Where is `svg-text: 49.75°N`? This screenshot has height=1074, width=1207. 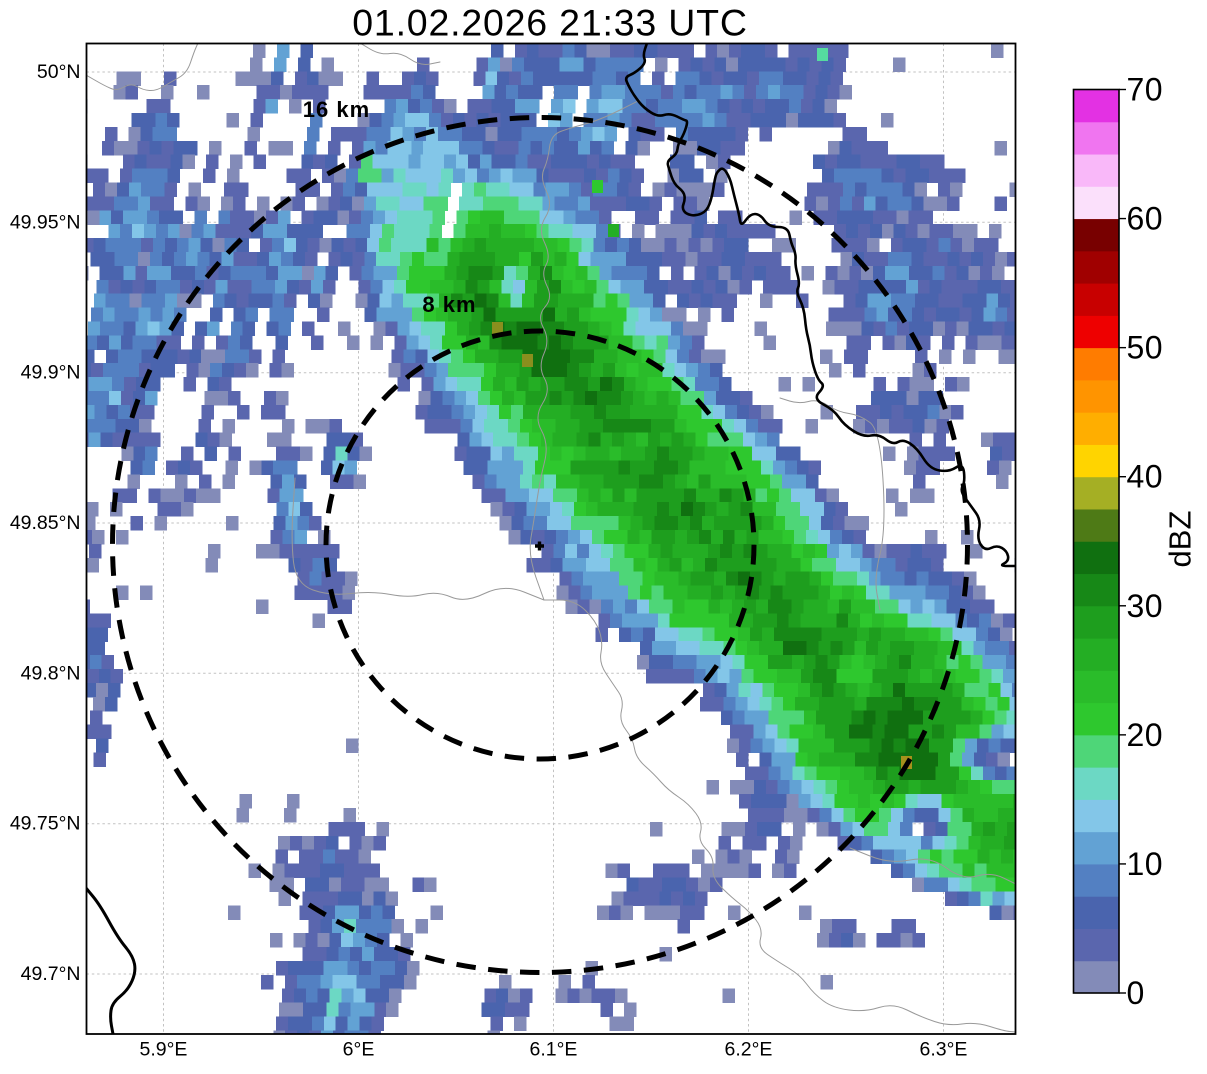 svg-text: 49.75°N is located at coordinates (45, 824).